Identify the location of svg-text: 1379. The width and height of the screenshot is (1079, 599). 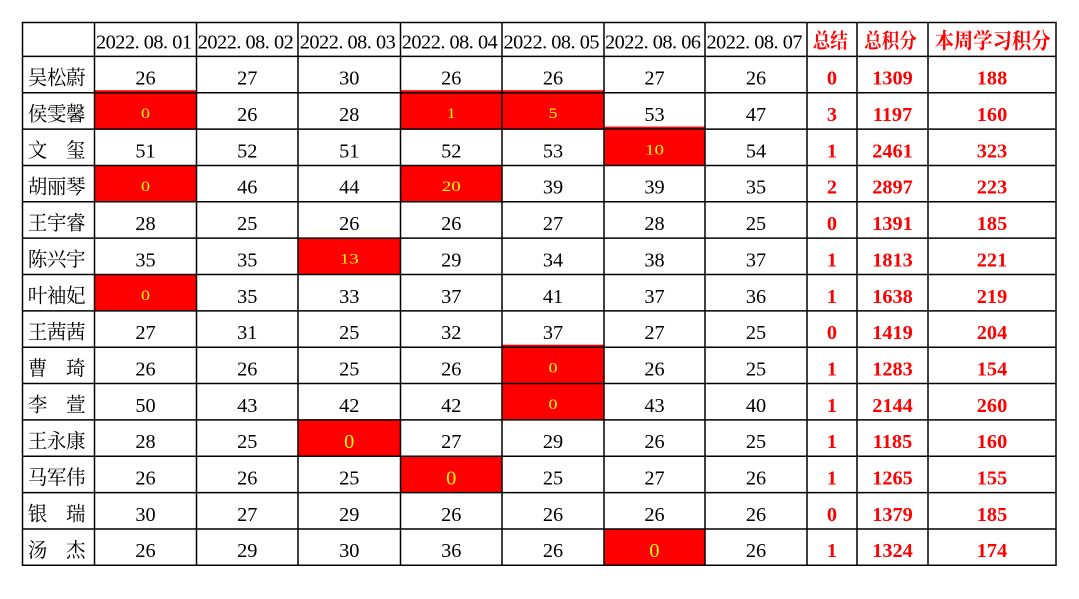
(892, 515).